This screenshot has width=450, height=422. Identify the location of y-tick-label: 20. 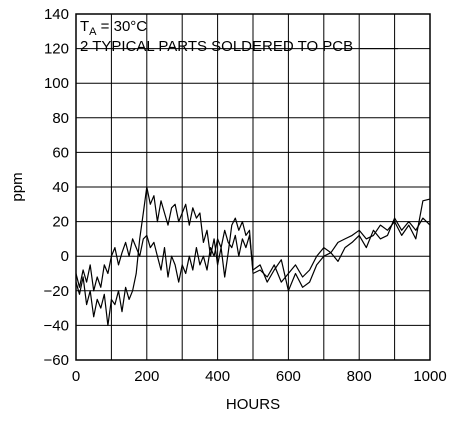
(60, 222).